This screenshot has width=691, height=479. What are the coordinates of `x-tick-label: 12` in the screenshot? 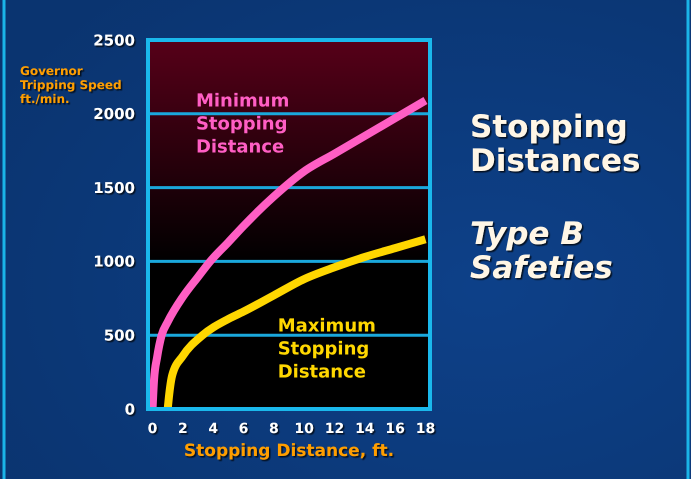 It's located at (334, 429).